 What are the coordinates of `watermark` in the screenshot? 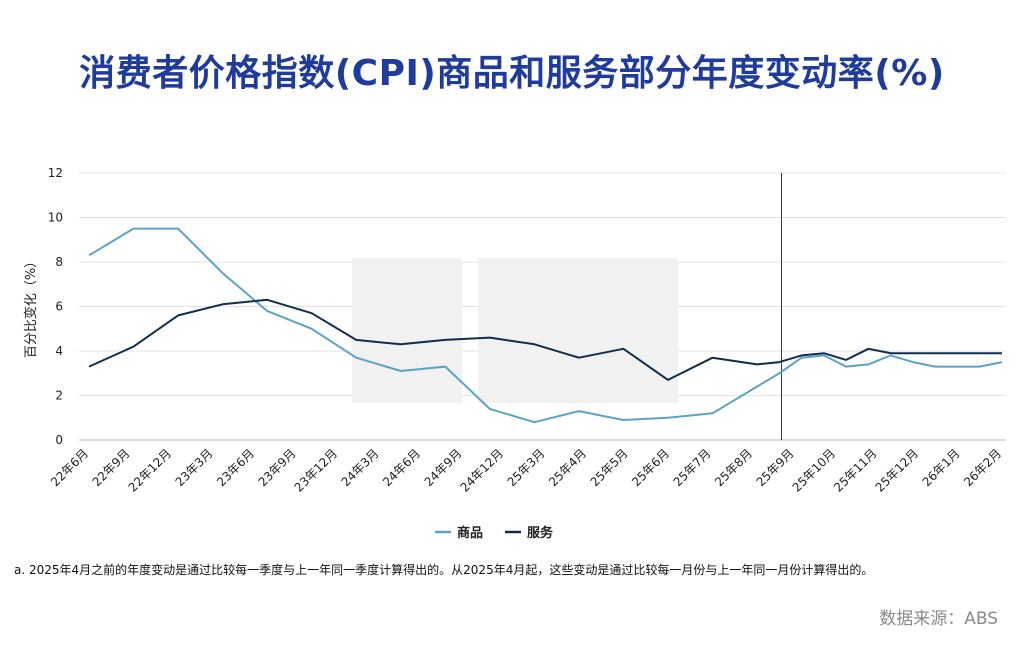 It's located at (515, 330).